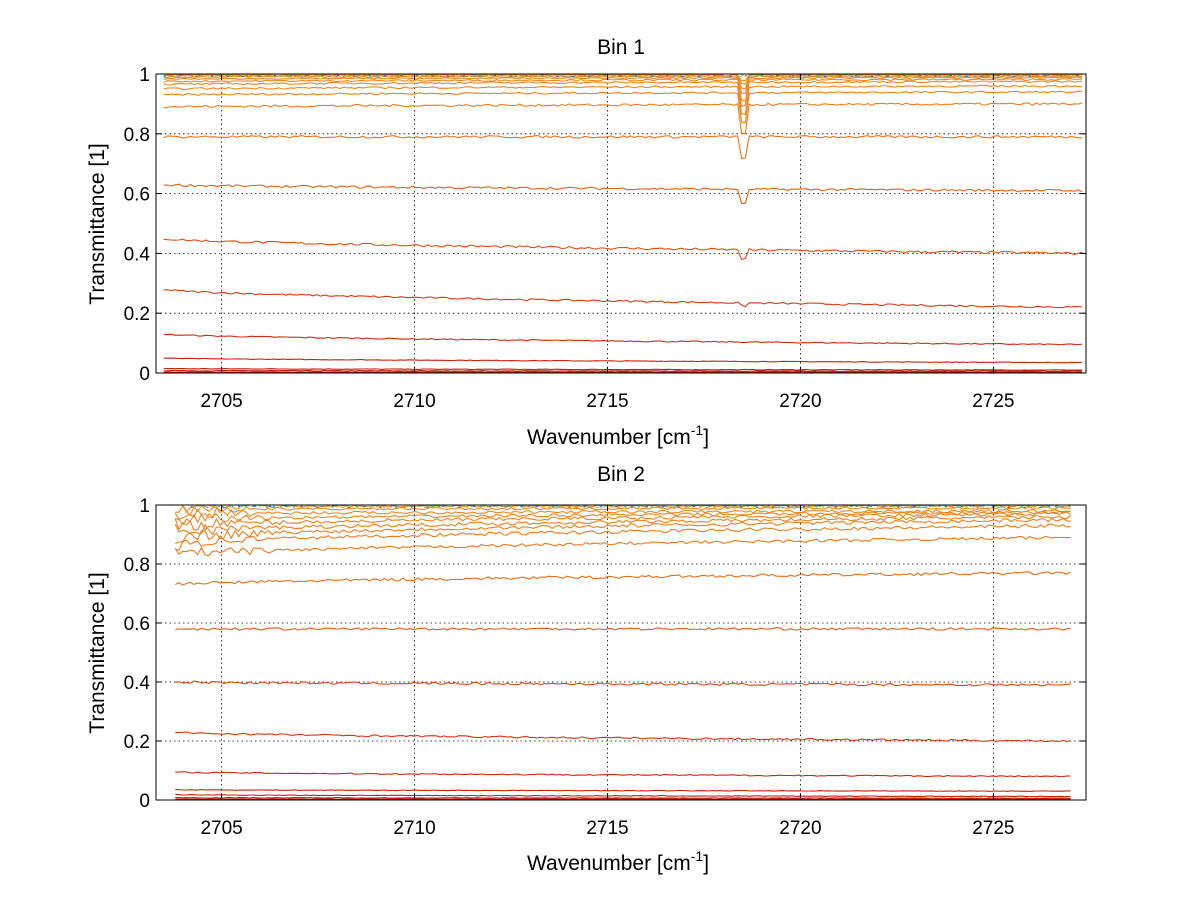  What do you see at coordinates (621, 474) in the screenshot?
I see `chart-title: Bin 2` at bounding box center [621, 474].